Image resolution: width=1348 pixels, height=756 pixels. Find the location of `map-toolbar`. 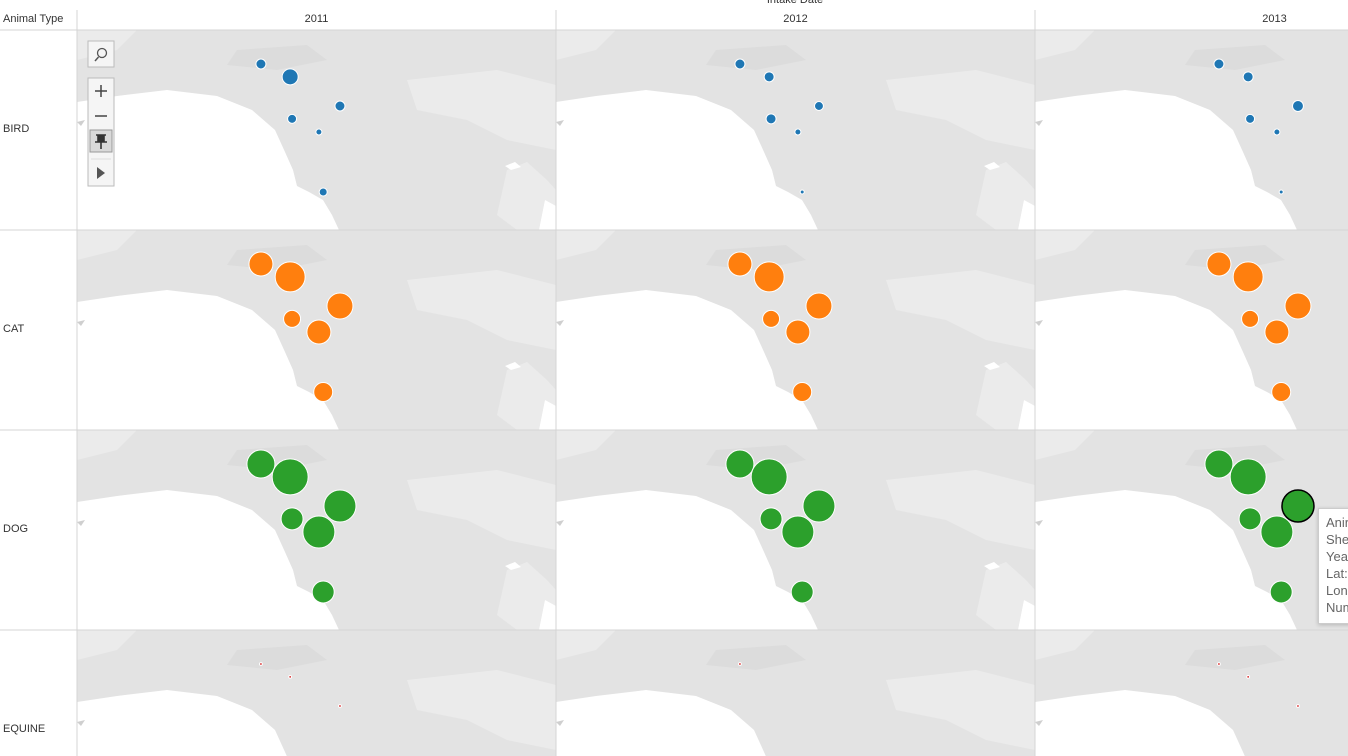

map-toolbar is located at coordinates (101, 113).